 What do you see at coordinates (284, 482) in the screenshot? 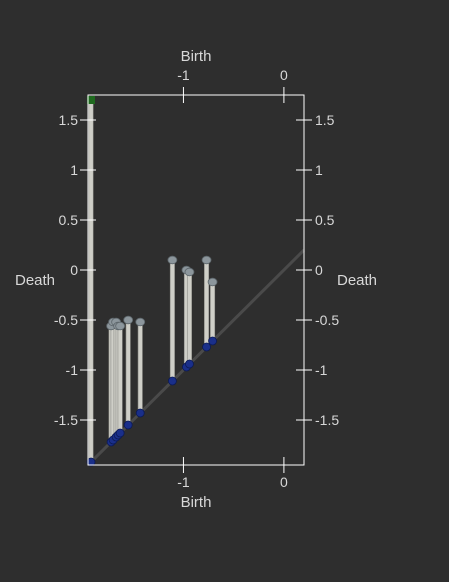
I see `x-tick-label-bottom-1: 0` at bounding box center [284, 482].